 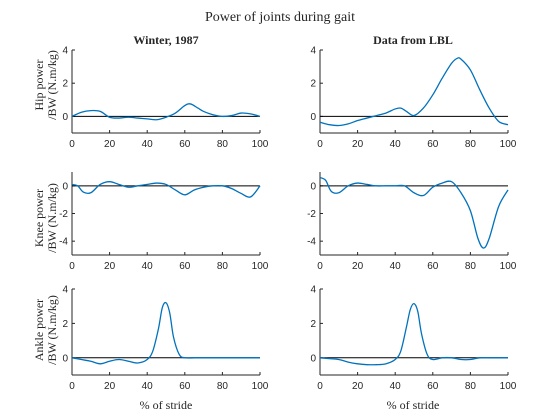 I want to click on series-line-hip-lbl, so click(x=414, y=92).